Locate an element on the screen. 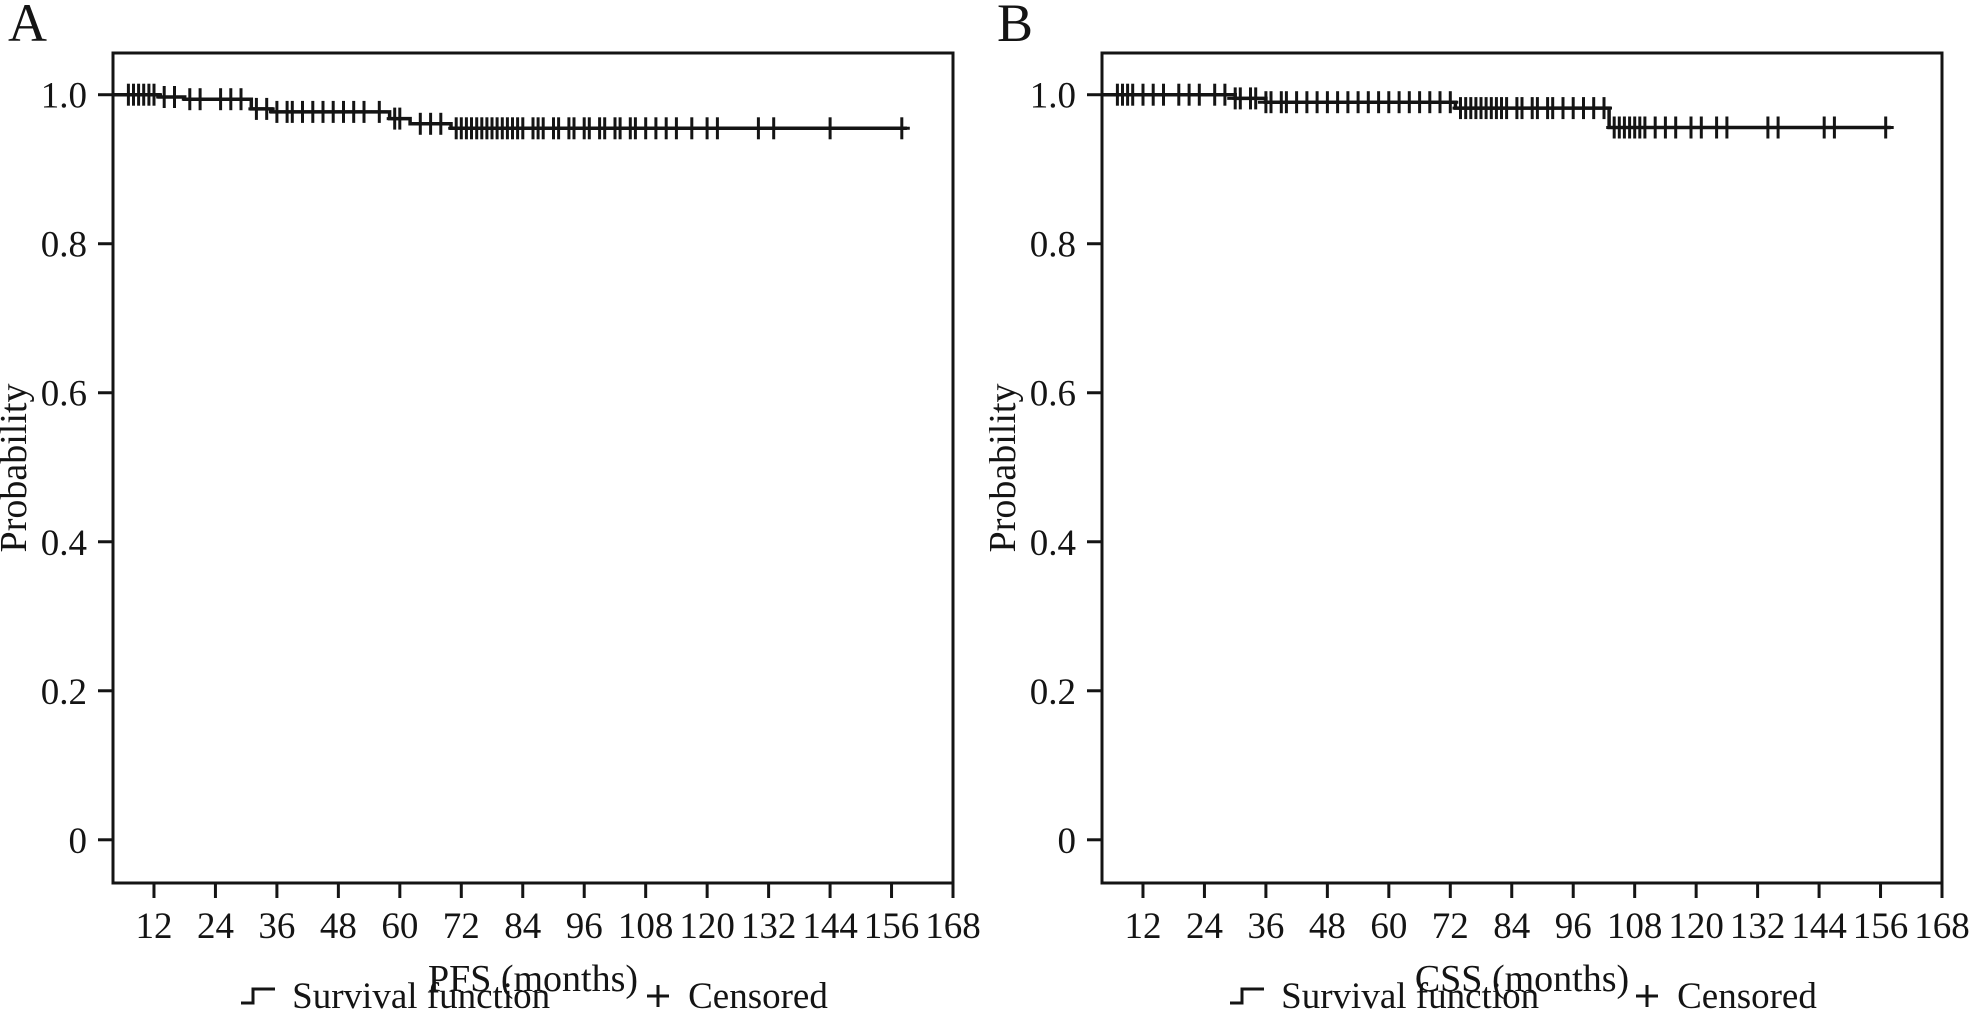 The width and height of the screenshot is (1979, 1018). legend-b: Survival function Censored is located at coordinates (1522, 996).